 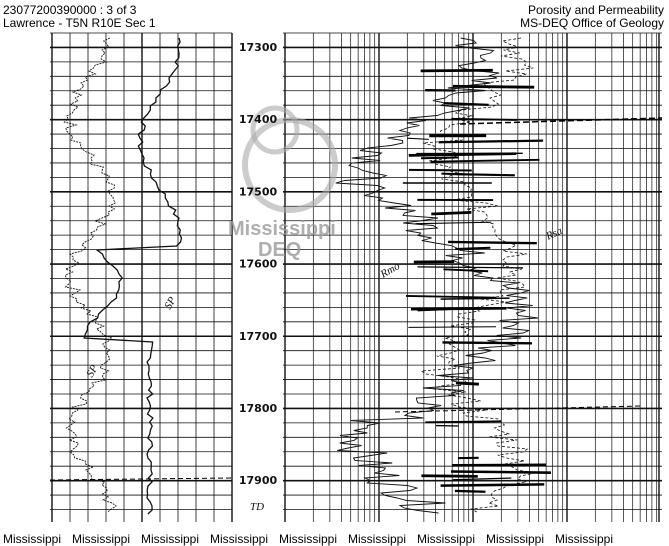 I want to click on depth-label: 17500, so click(x=258, y=191).